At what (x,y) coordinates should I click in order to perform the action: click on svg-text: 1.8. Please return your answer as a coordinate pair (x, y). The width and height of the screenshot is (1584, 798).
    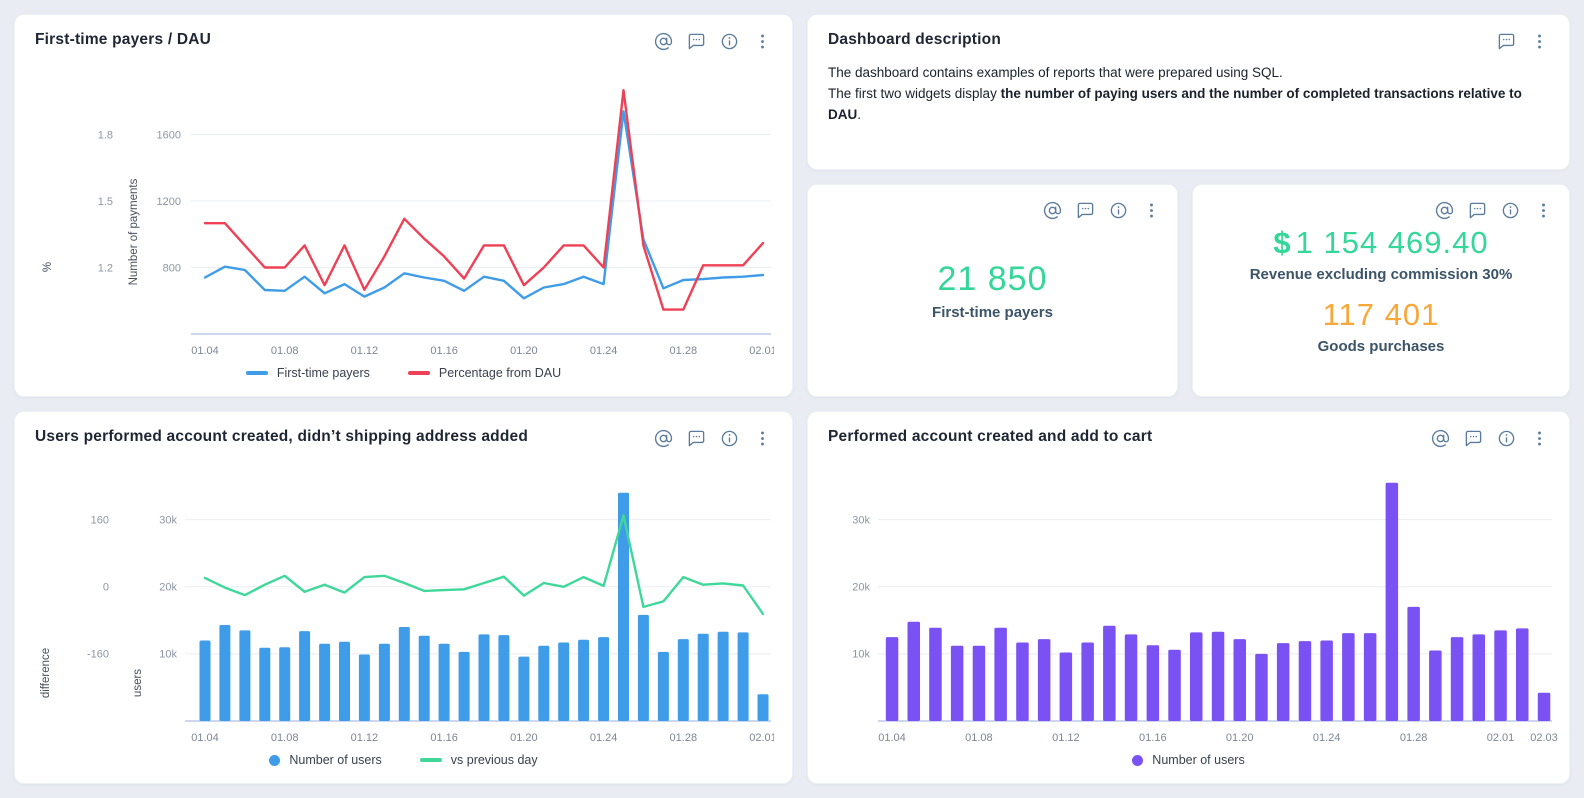
    Looking at the image, I should click on (105, 135).